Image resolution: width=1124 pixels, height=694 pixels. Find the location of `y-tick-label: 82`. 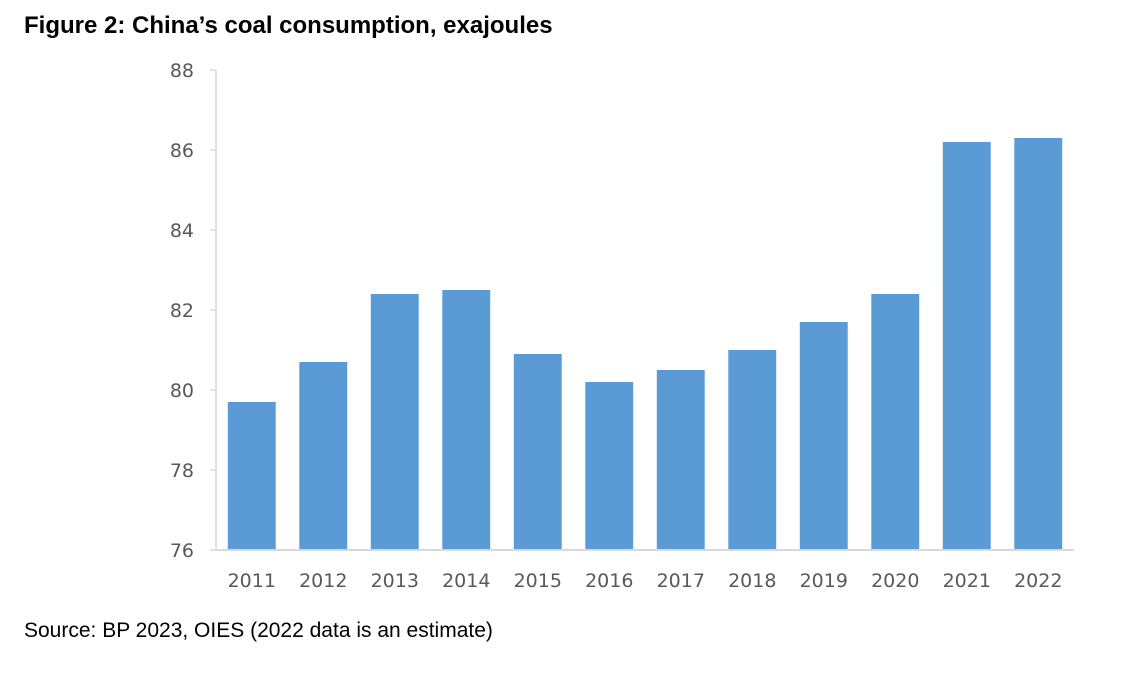

y-tick-label: 82 is located at coordinates (182, 311).